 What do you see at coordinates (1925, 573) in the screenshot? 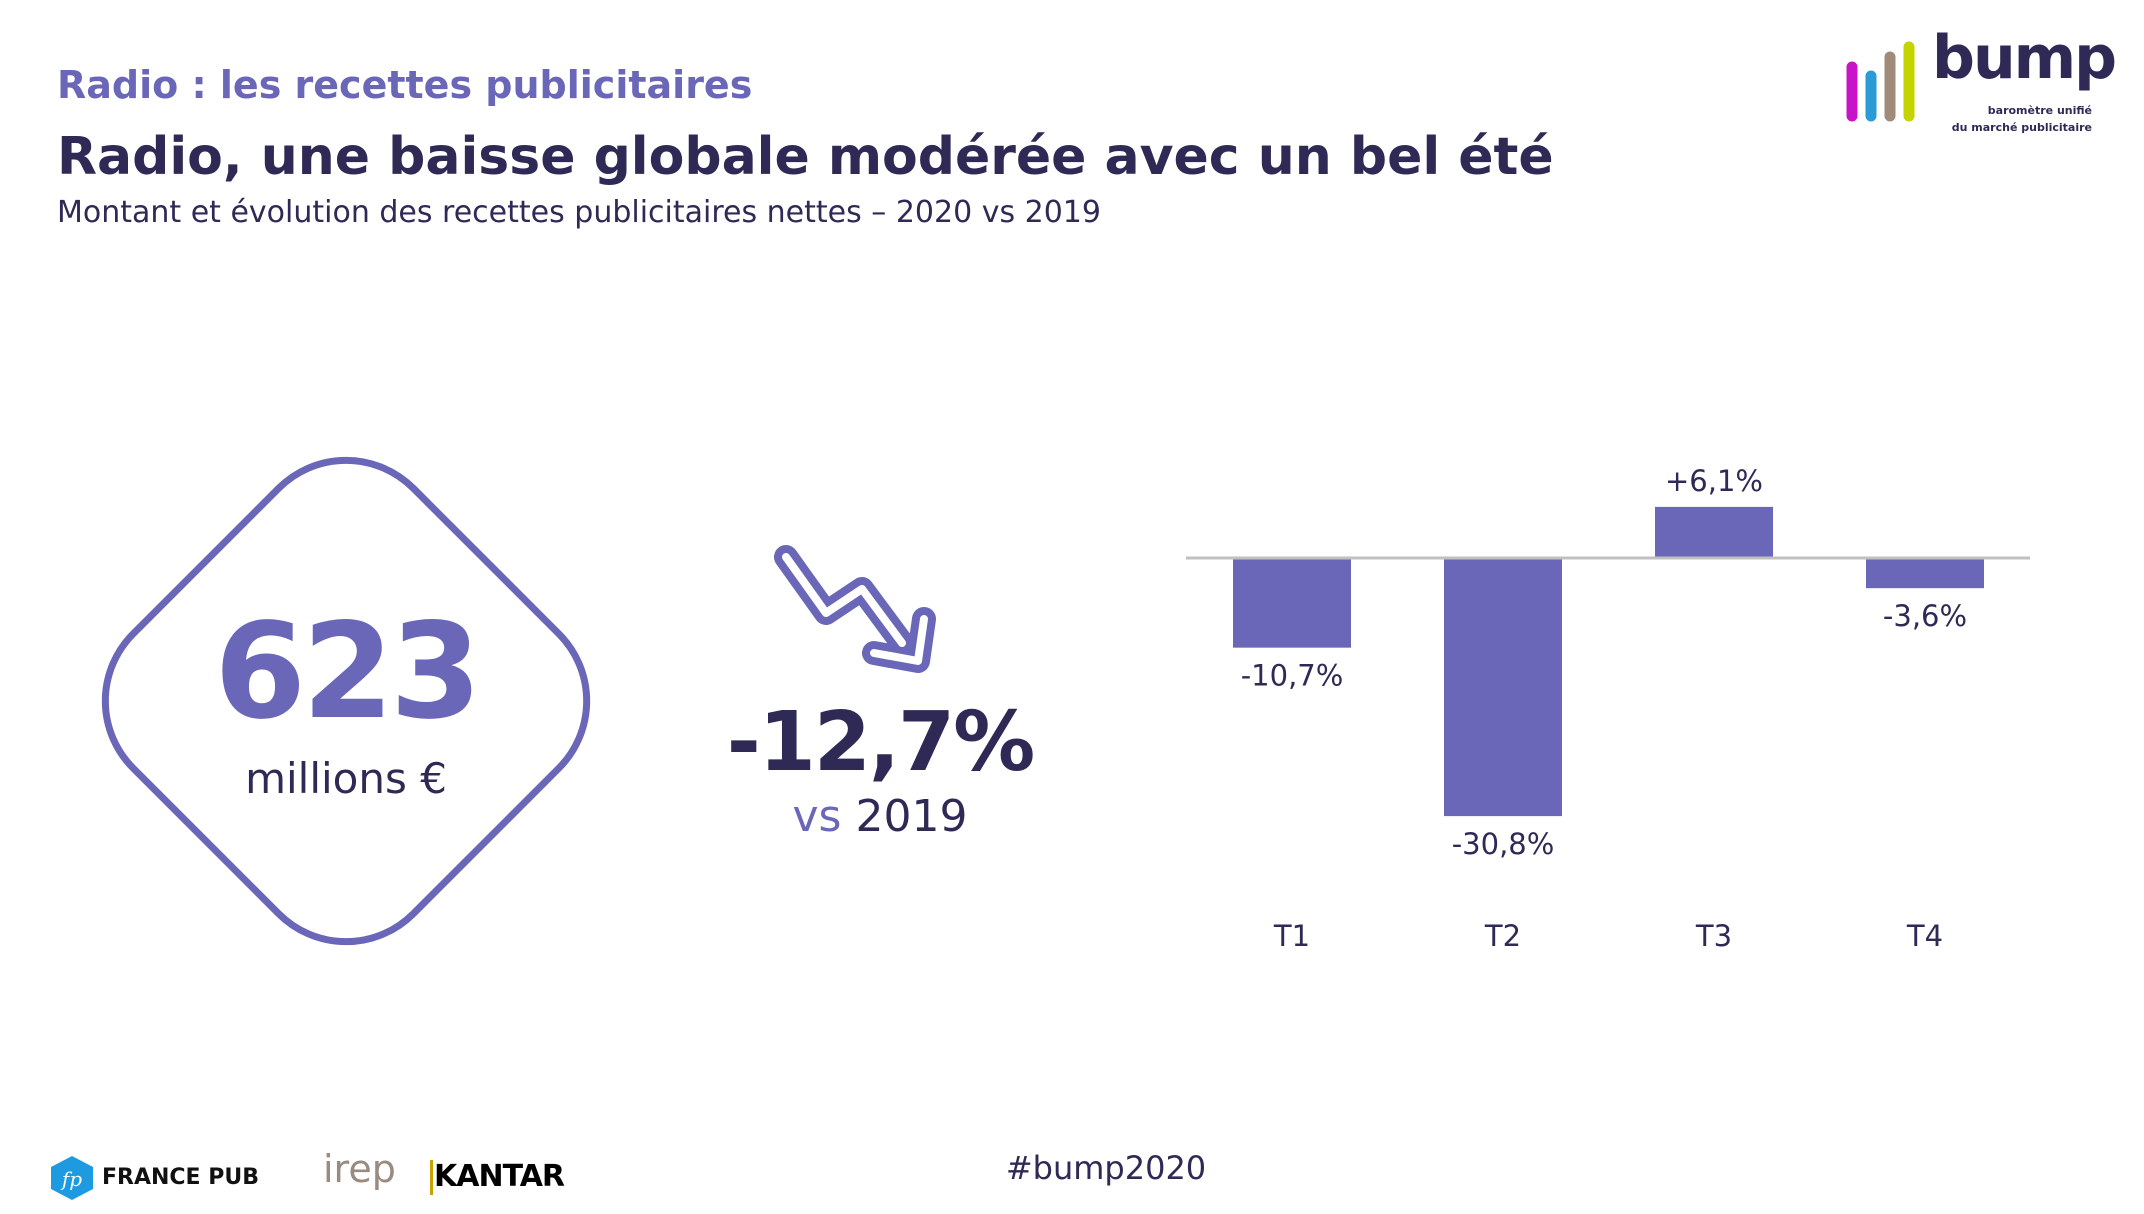
I see `bar-t4` at bounding box center [1925, 573].